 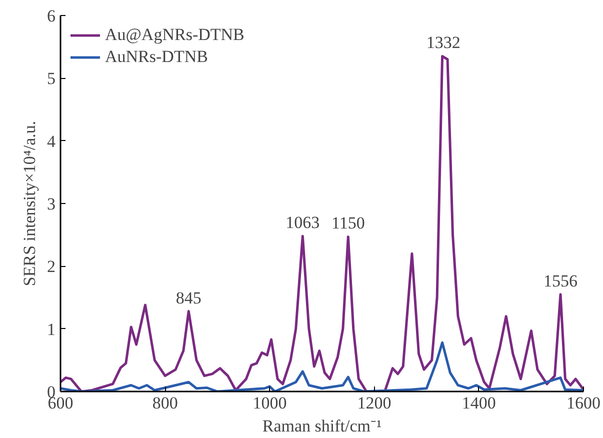 I want to click on annotation: 1556, so click(x=560, y=280).